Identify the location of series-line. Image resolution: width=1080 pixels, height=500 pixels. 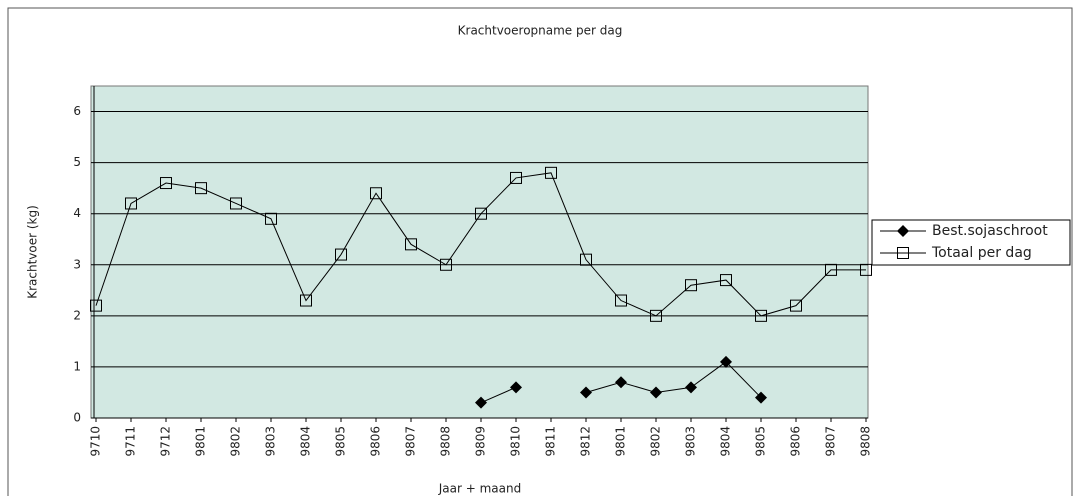
(621, 382).